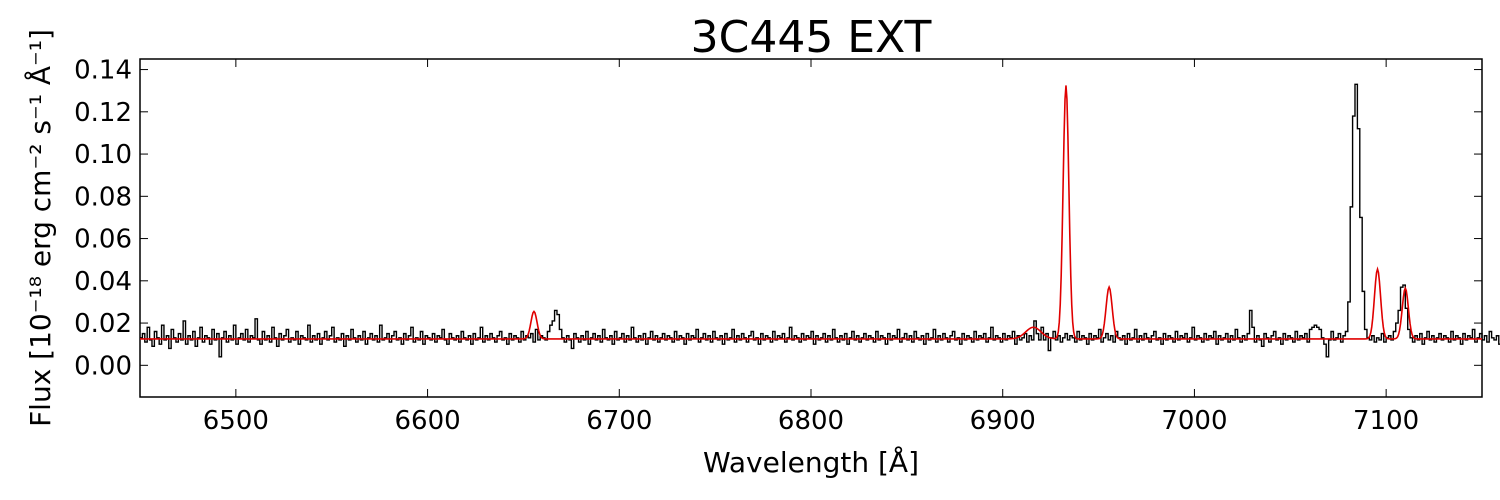  Describe the element at coordinates (103, 366) in the screenshot. I see `y-tick-label: 0.00` at that location.